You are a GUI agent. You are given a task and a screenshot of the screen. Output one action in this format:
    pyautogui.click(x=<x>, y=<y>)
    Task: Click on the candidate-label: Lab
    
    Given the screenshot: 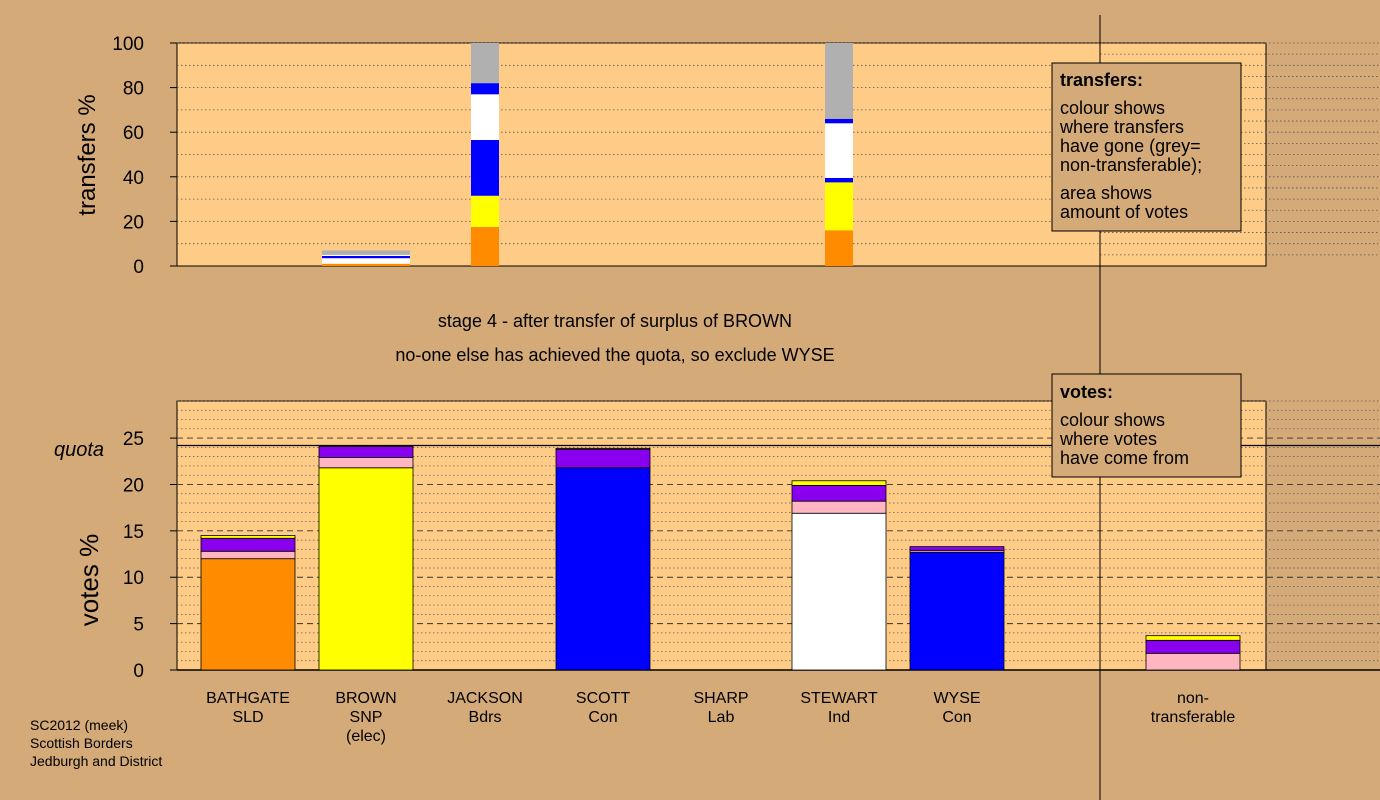 What is the action you would take?
    pyautogui.click(x=721, y=717)
    